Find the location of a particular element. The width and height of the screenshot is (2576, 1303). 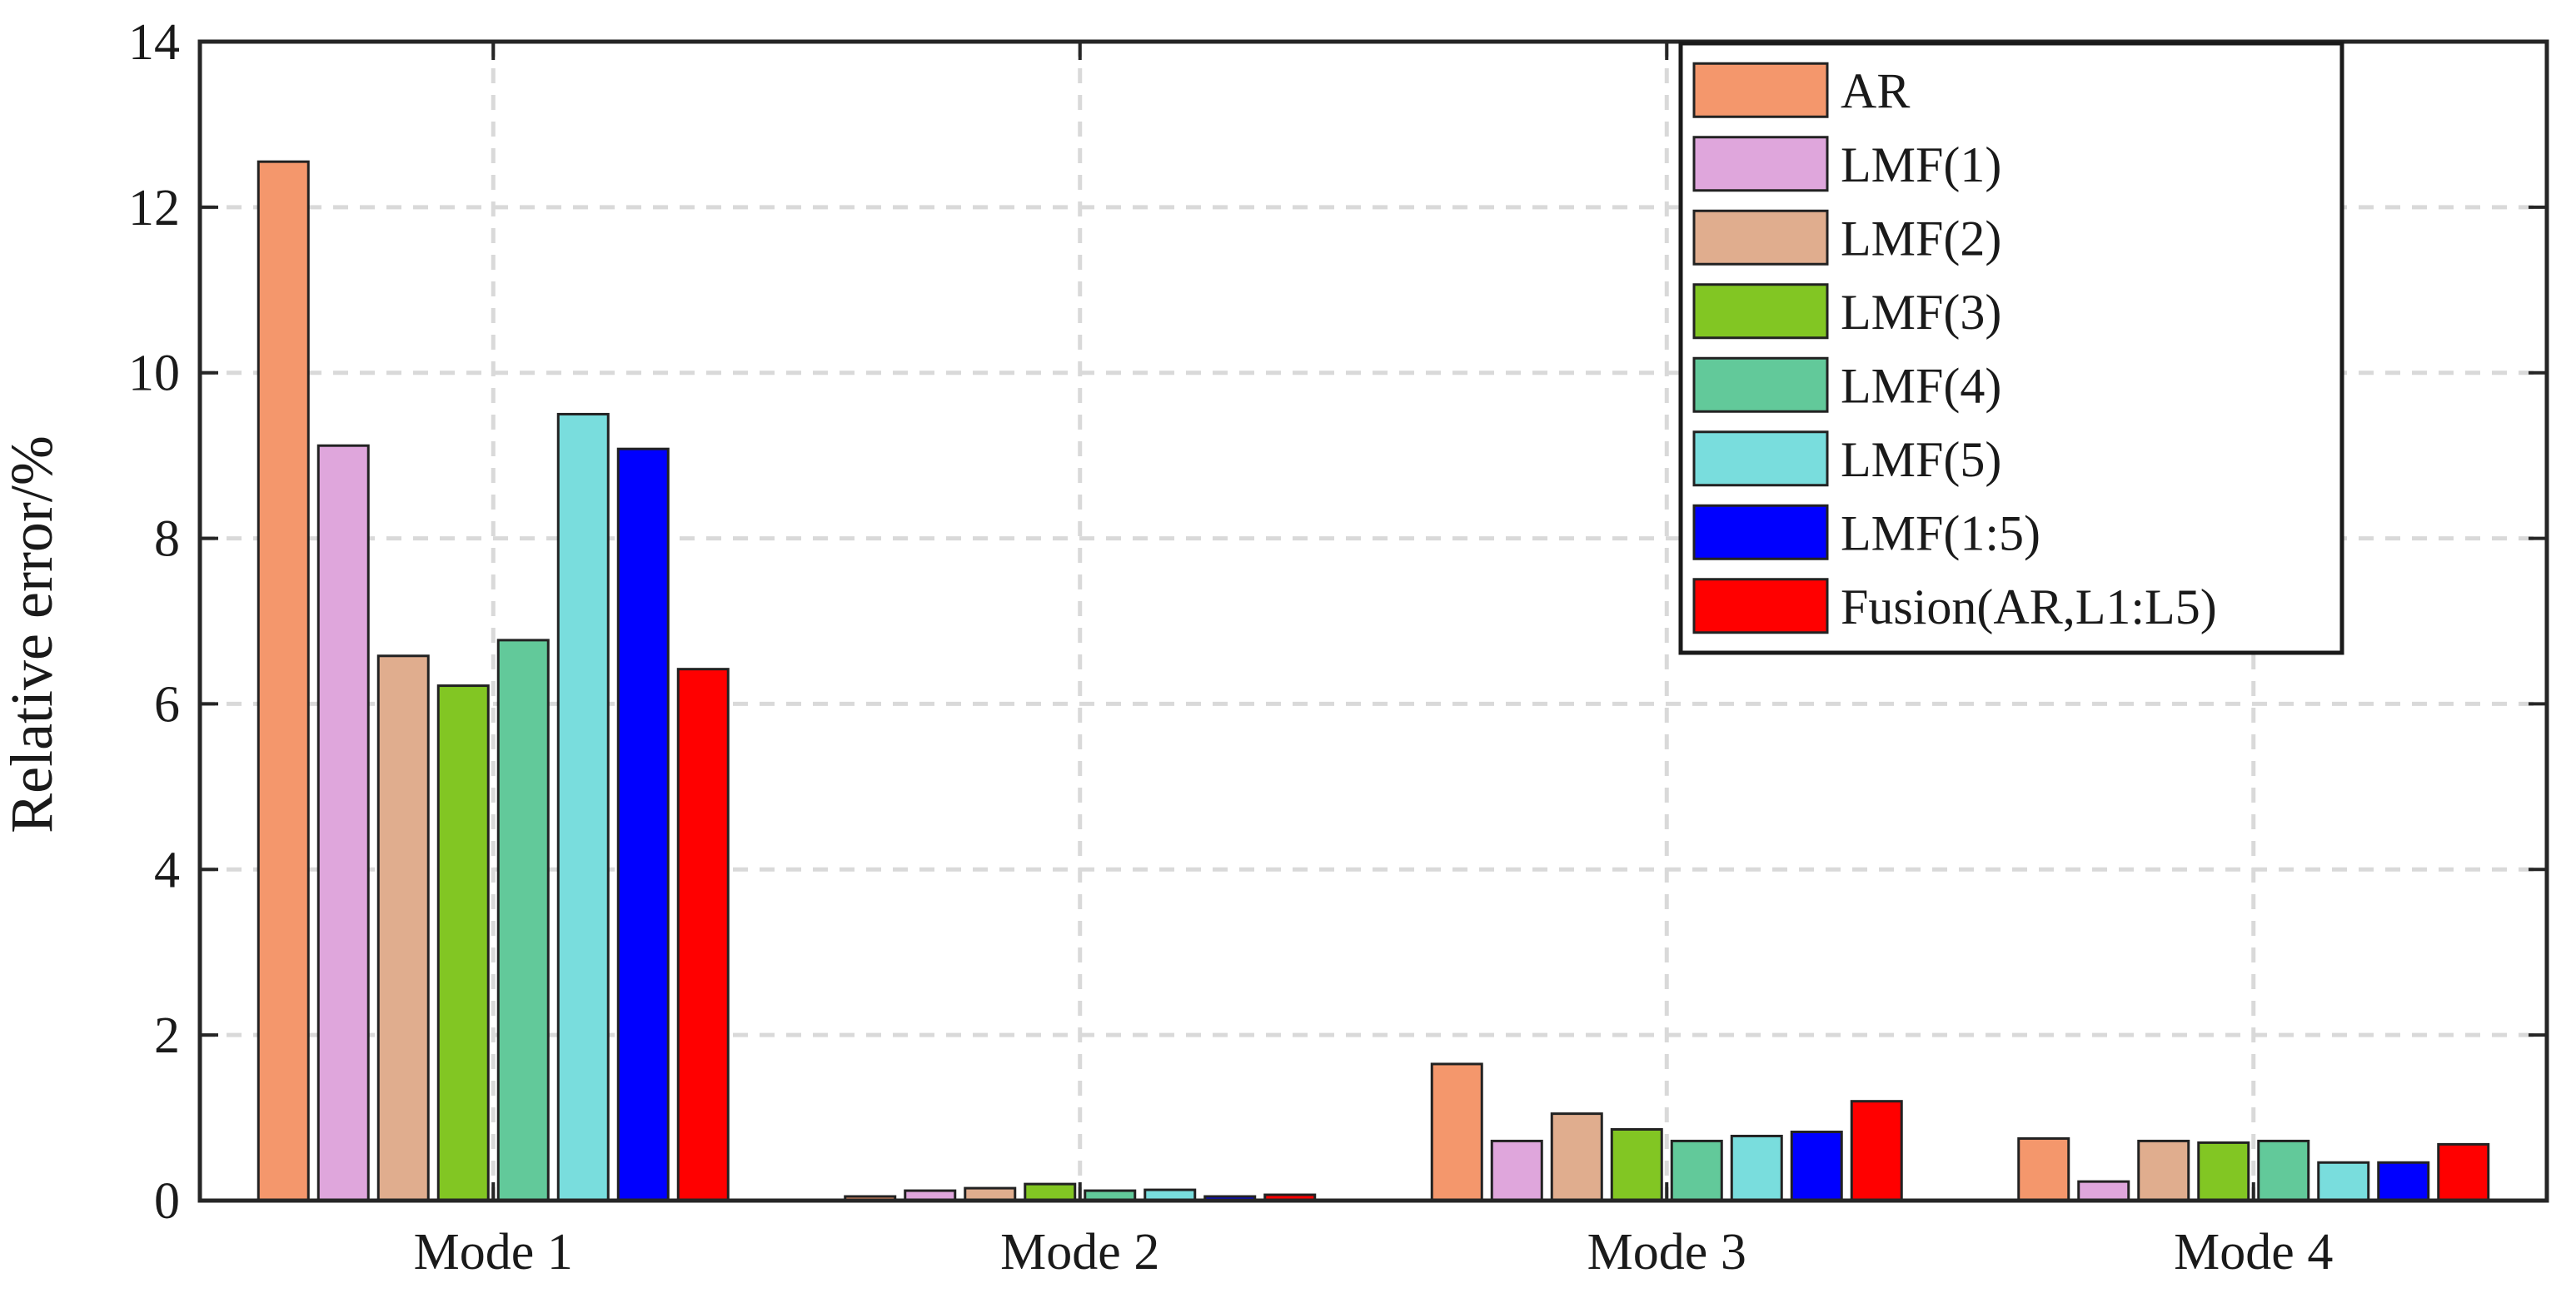

y-tick-labels: 0 2 4 6 8 10 12 14 is located at coordinates (154, 622).